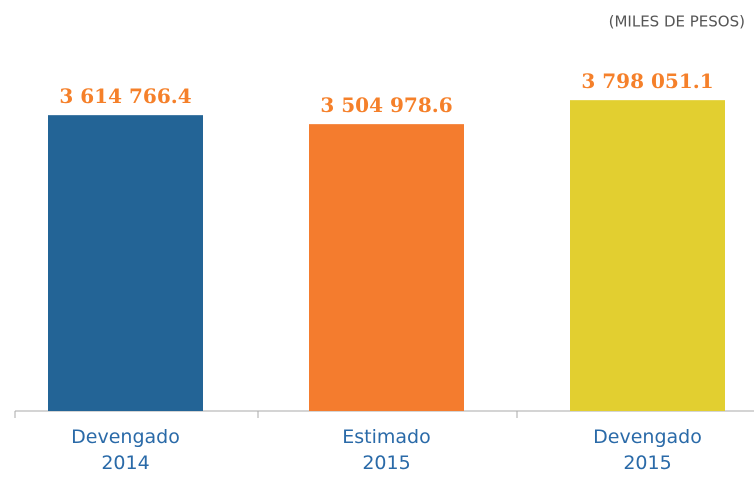 This screenshot has height=482, width=754. What do you see at coordinates (125, 96) in the screenshot?
I see `value-label: 3 614 766.4` at bounding box center [125, 96].